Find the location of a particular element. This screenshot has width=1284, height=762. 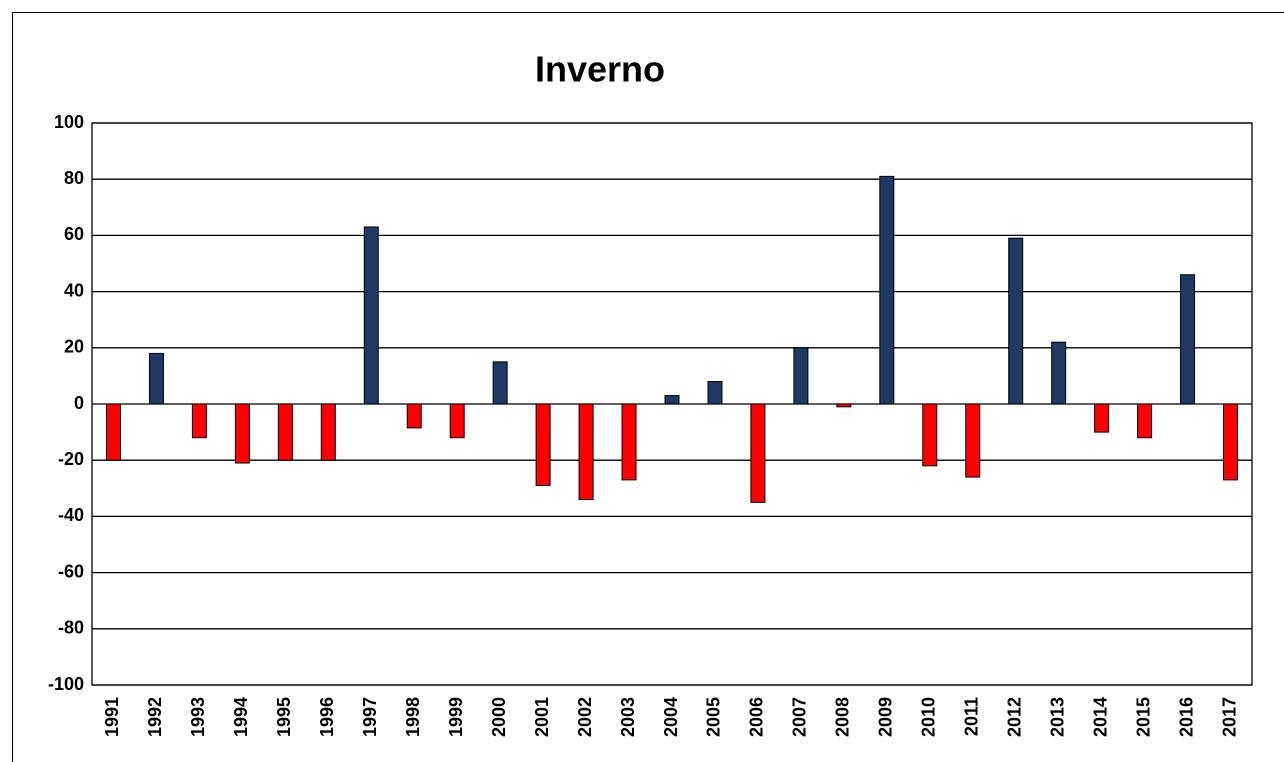

x-tick-label: 2013 is located at coordinates (1057, 717).